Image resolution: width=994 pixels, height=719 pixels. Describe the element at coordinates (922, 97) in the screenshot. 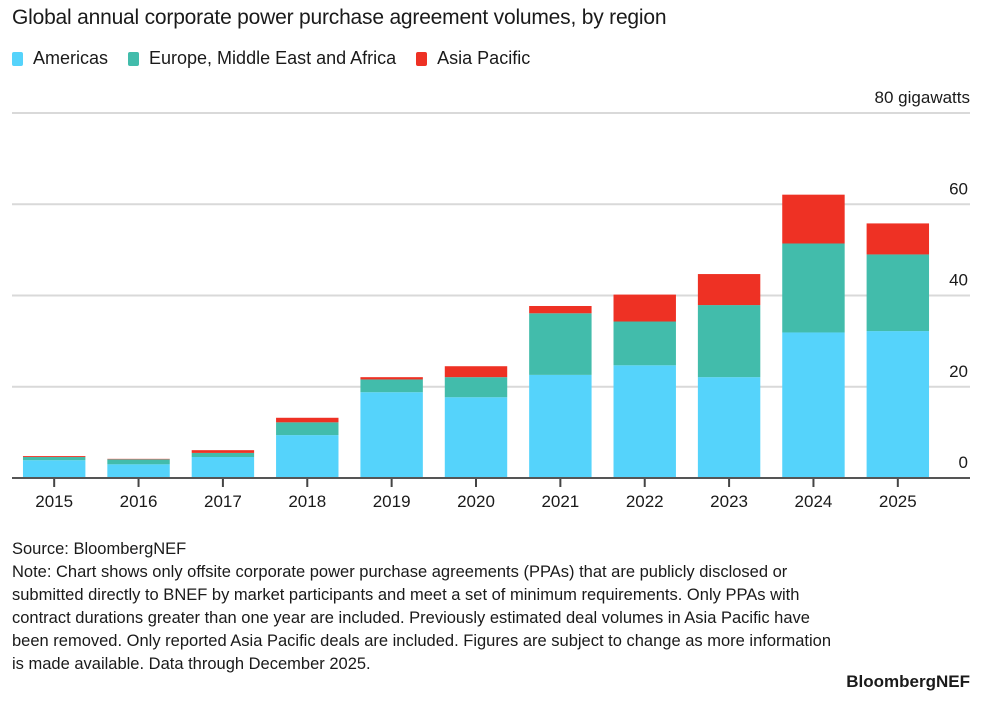

I see `y-axis-unit-label: 80 gigawatts` at that location.